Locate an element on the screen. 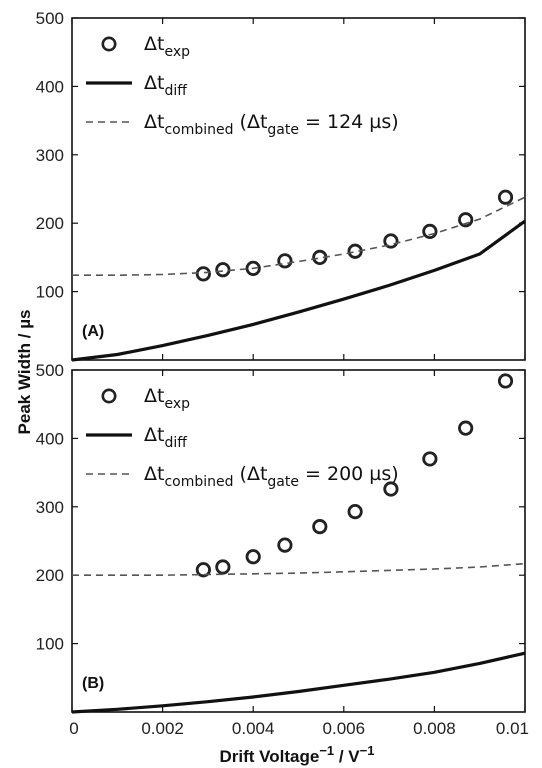 Image resolution: width=542 pixels, height=768 pixels. x-tick-label: 0.01 is located at coordinates (512, 728).